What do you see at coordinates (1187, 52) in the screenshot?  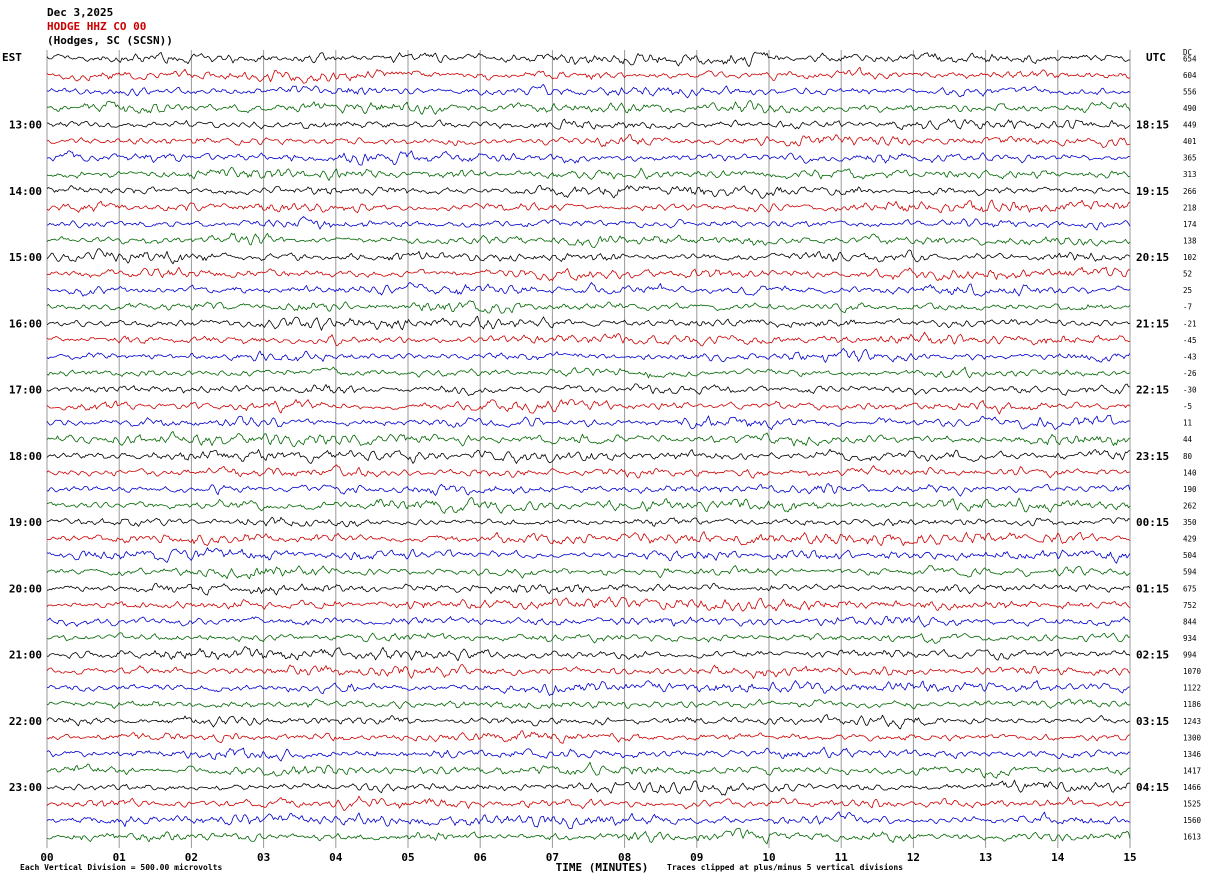 I see `dc-column-header: DC` at bounding box center [1187, 52].